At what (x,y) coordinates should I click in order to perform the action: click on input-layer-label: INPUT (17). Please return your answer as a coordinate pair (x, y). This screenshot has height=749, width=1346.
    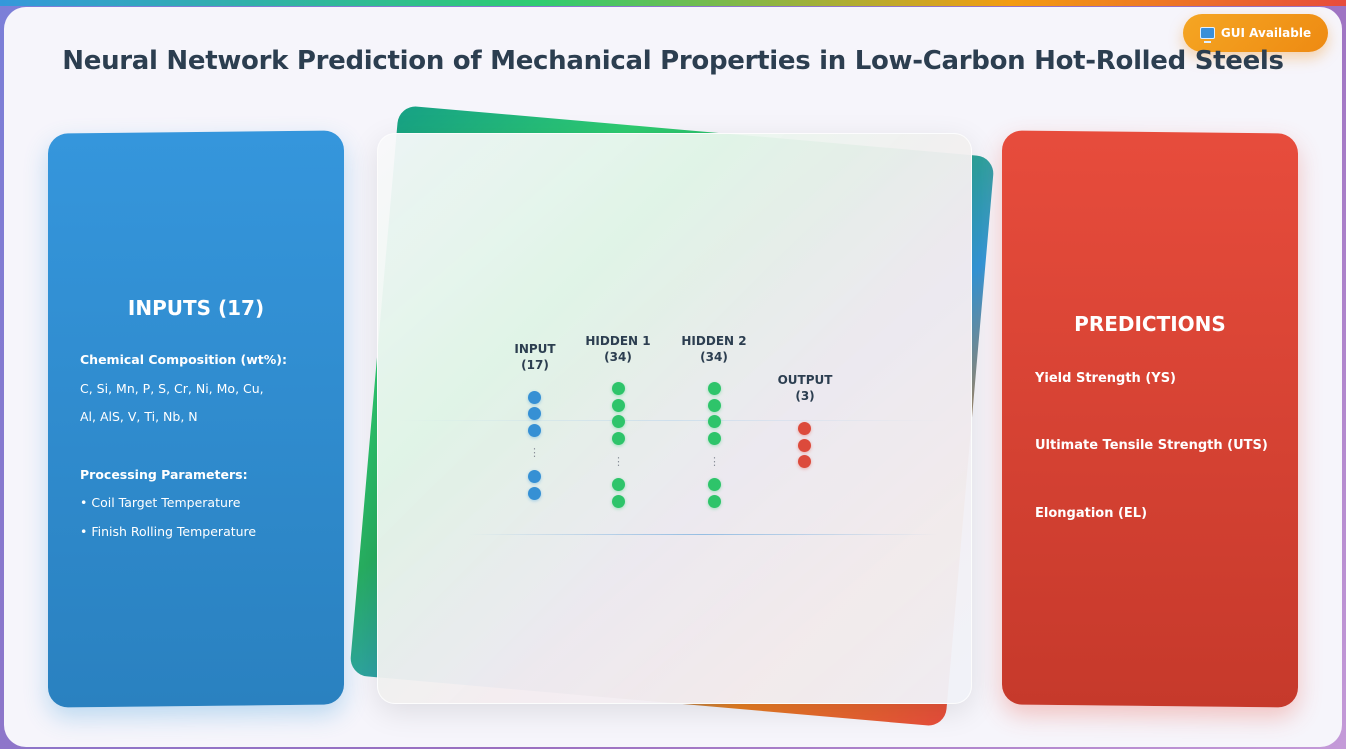
    Looking at the image, I should click on (535, 357).